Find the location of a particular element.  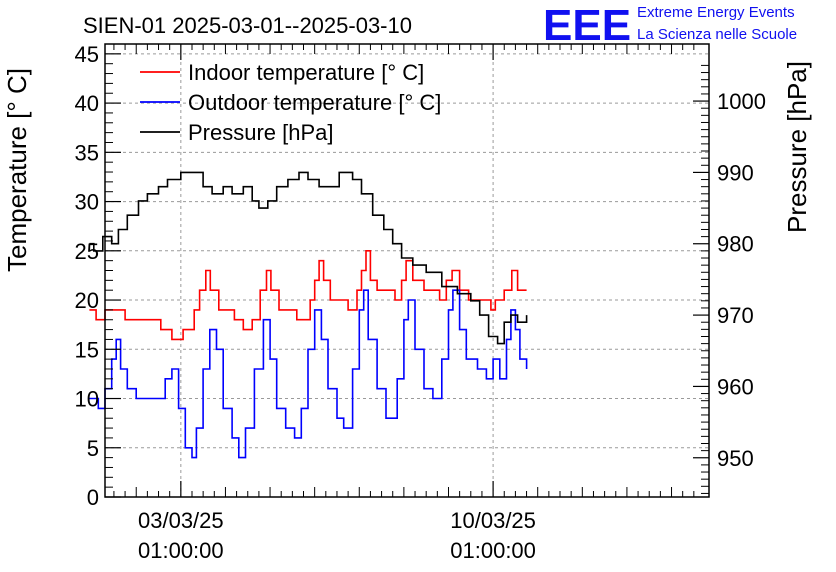

y-tick-label: 30 is located at coordinates (87, 202).